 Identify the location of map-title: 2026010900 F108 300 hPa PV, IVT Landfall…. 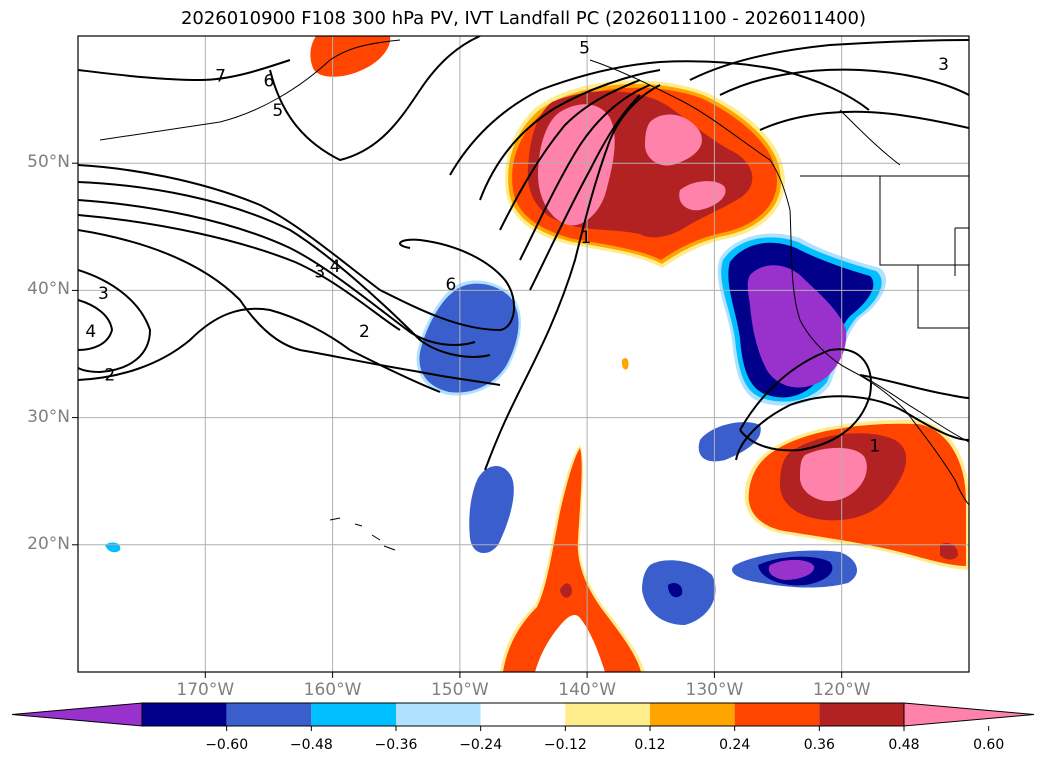
(523, 18).